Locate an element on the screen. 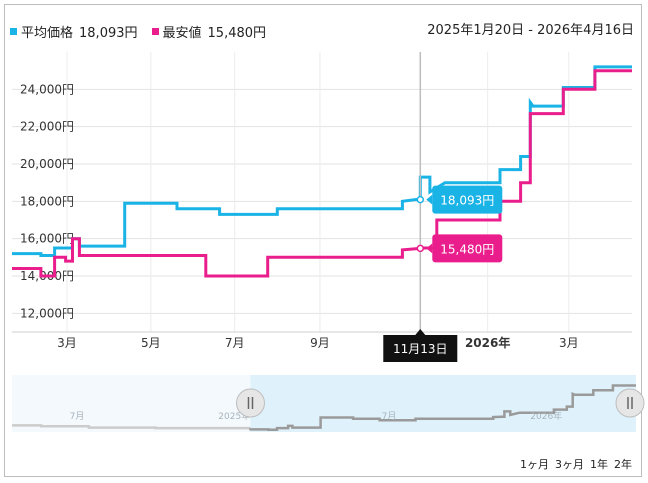  y-tick-label: 18,000円 is located at coordinates (47, 201).